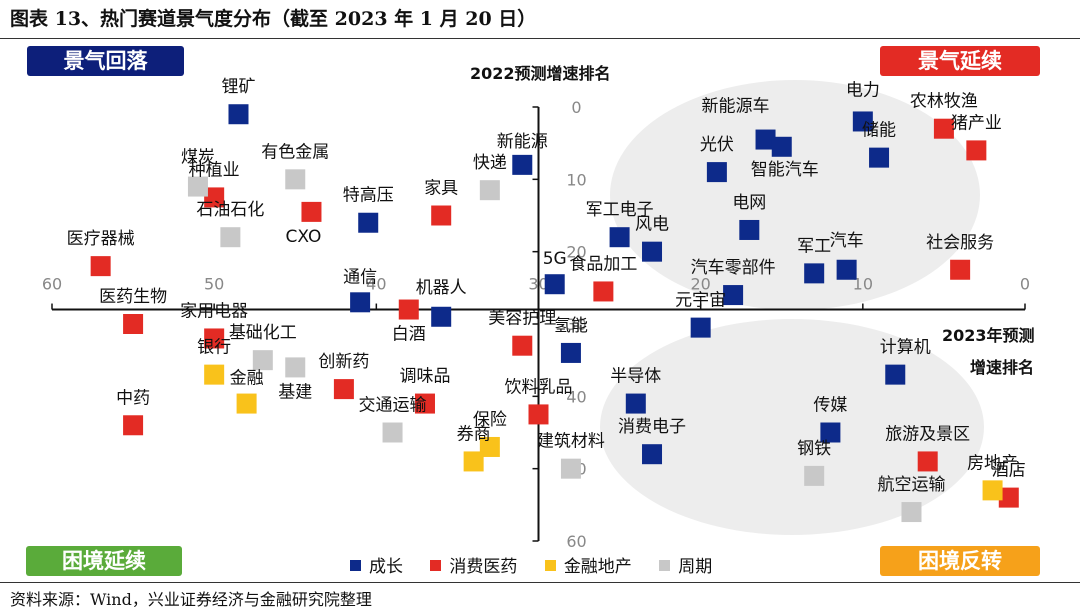 The width and height of the screenshot is (1080, 616). Describe the element at coordinates (540, 73) in the screenshot. I see `y-axis-title: 2022预测增速排名` at that location.